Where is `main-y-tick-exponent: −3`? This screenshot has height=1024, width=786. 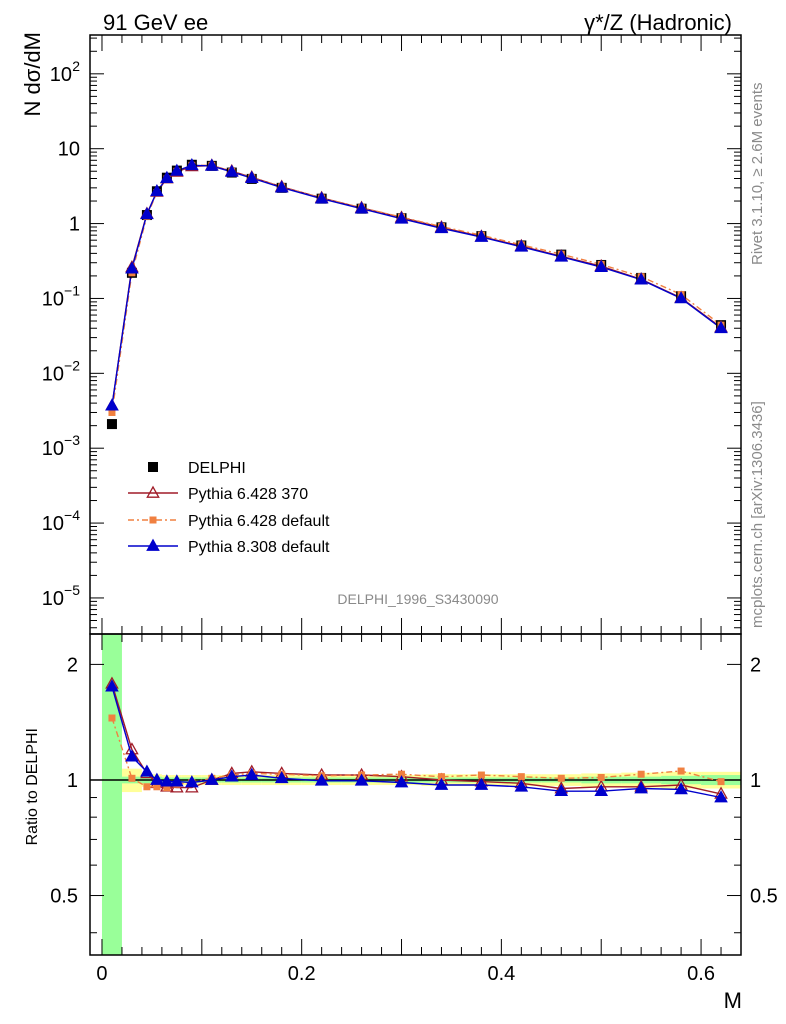
main-y-tick-exponent: −3 is located at coordinates (72, 440).